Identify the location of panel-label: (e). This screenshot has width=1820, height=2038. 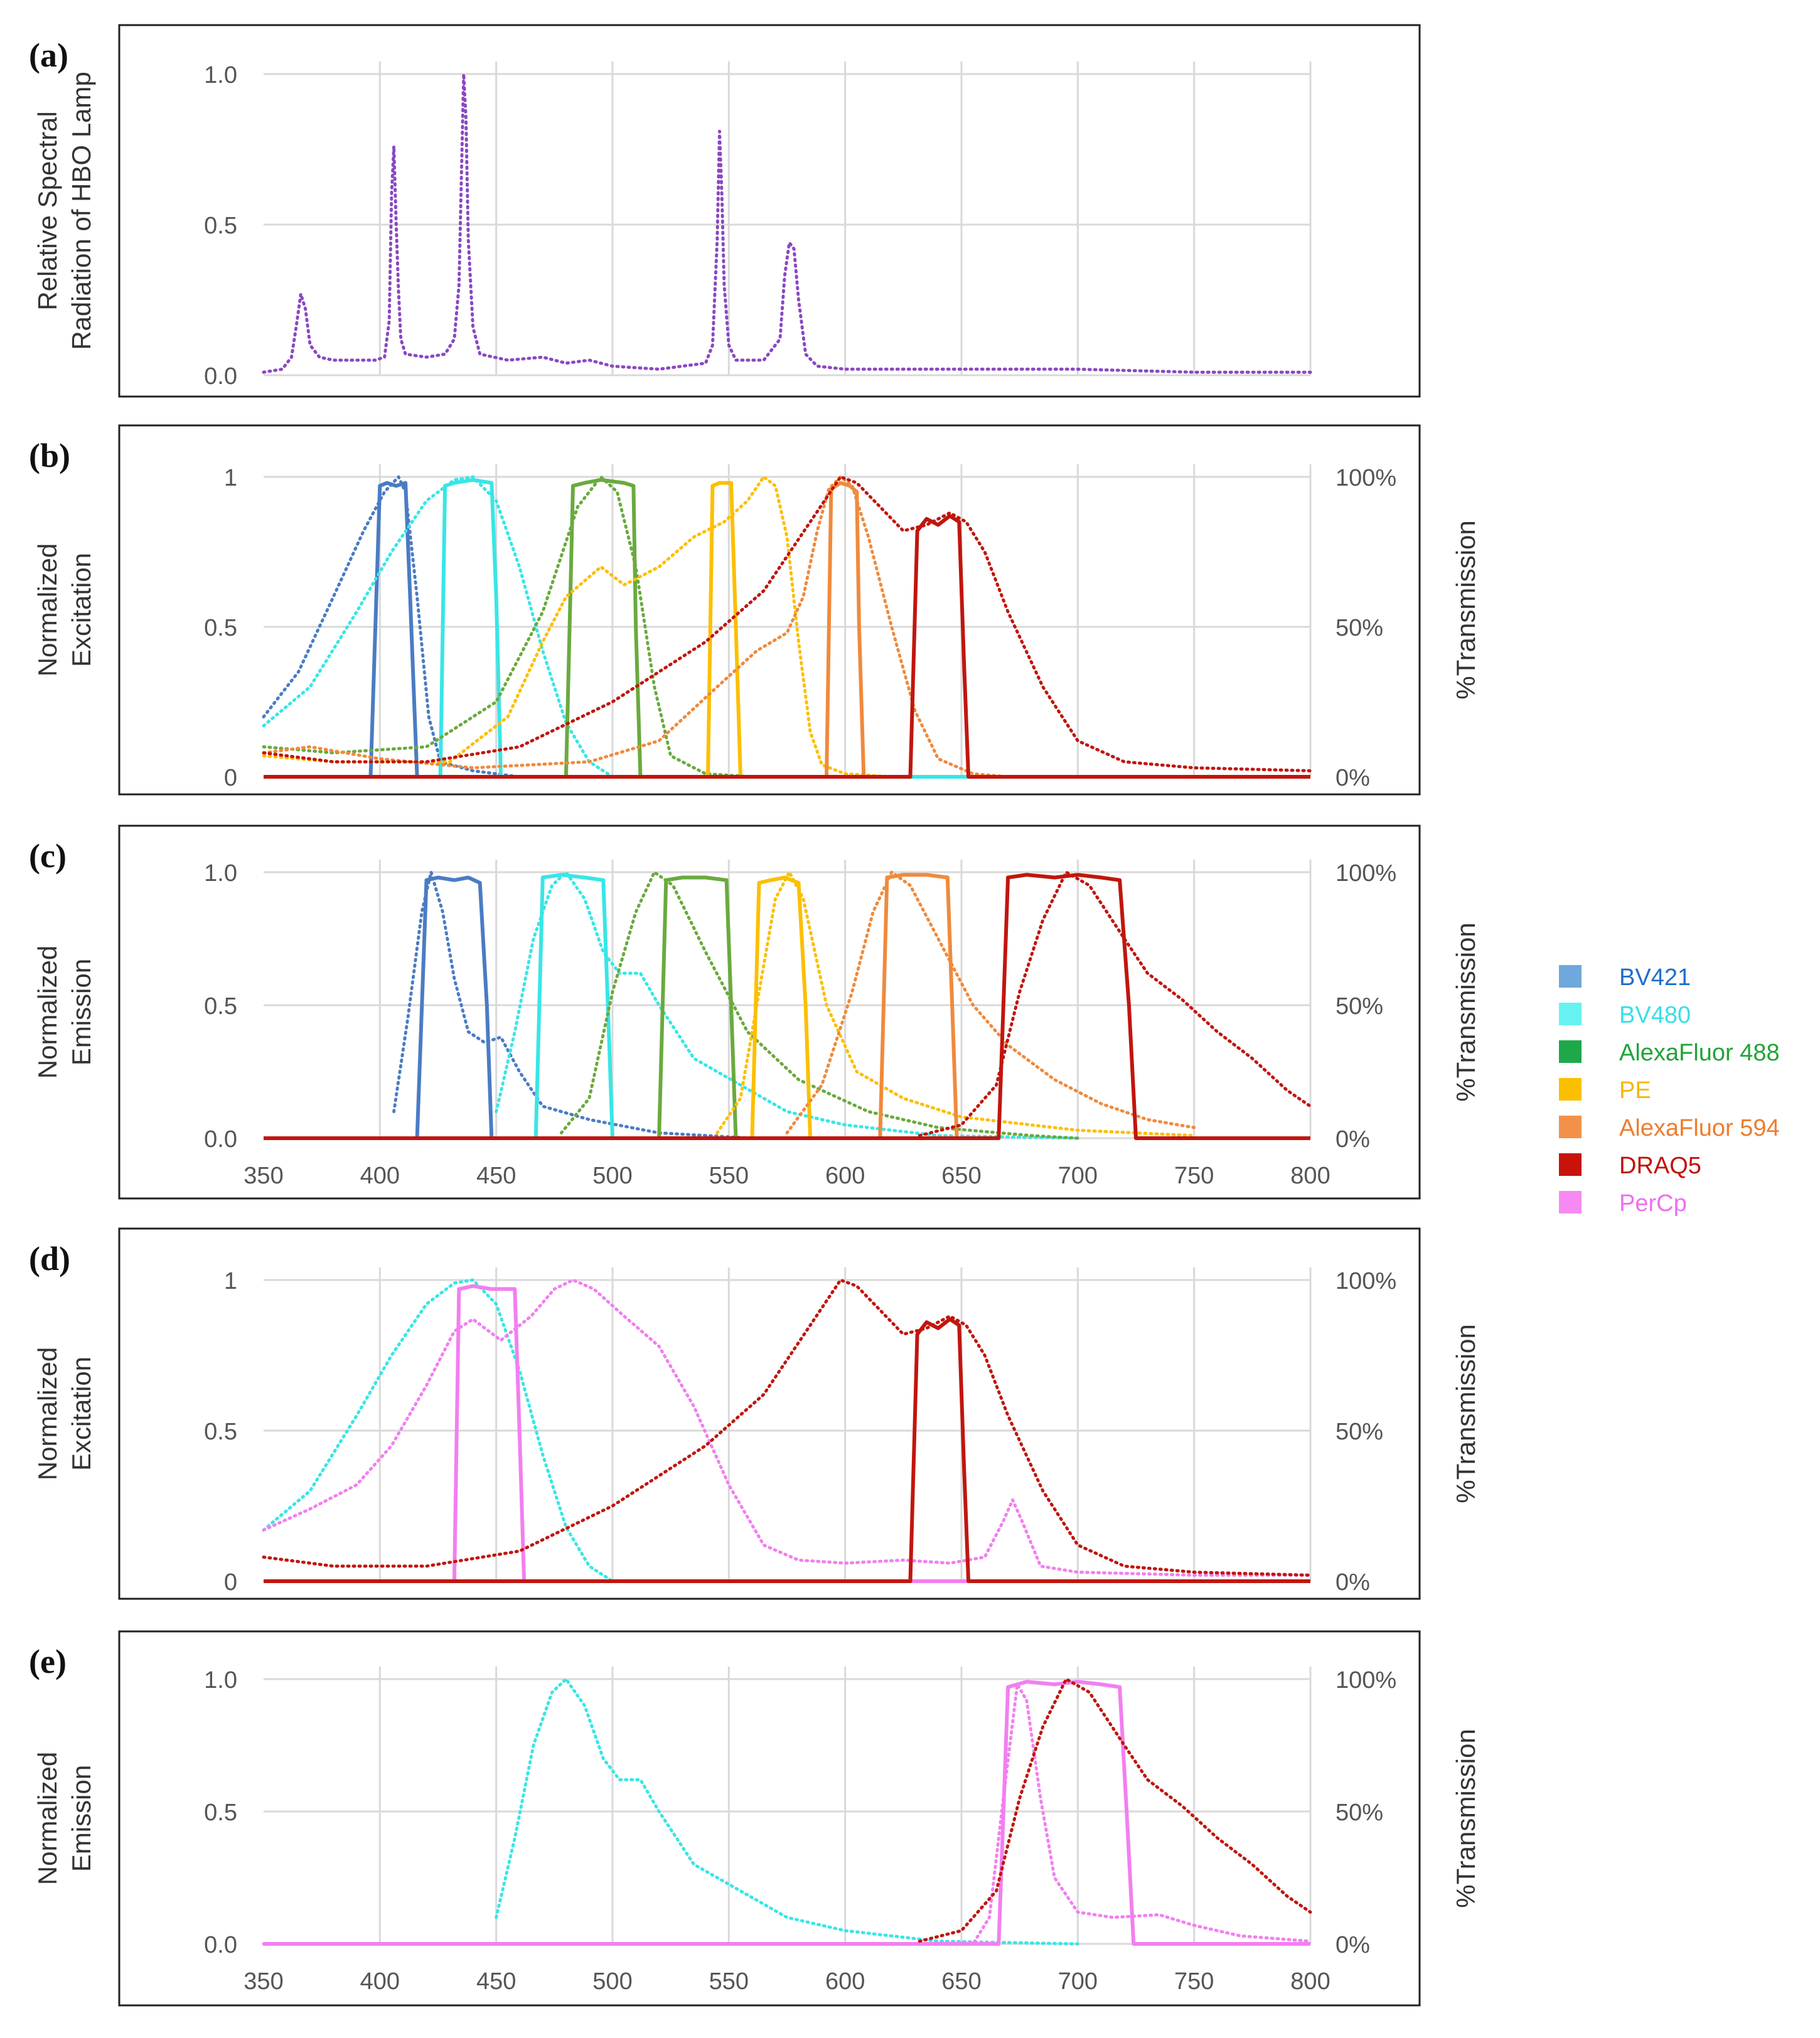
(48, 1661).